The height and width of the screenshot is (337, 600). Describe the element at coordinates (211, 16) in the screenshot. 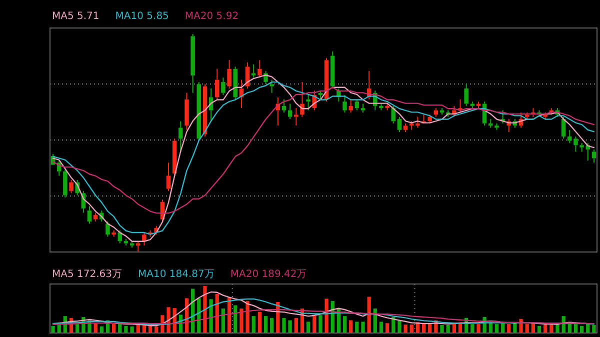

I see `text: MA20 5.92` at that location.